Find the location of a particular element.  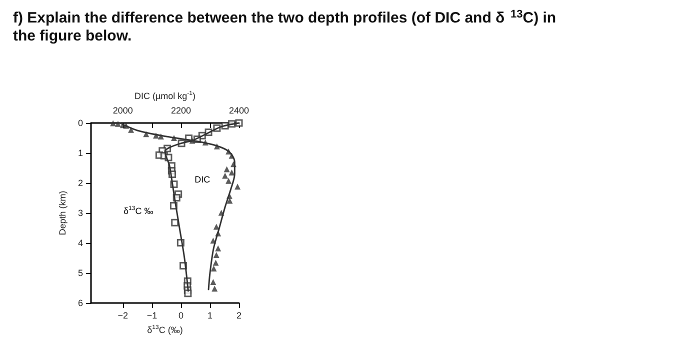

y-tick-label: 3 is located at coordinates (80, 213).